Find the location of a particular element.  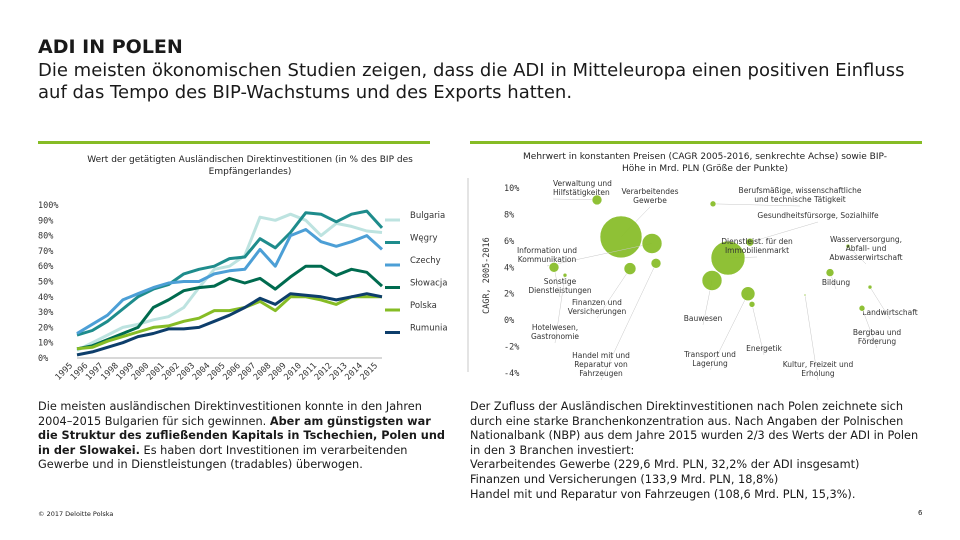

bubble-label-line: Gastronomie is located at coordinates (555, 336).